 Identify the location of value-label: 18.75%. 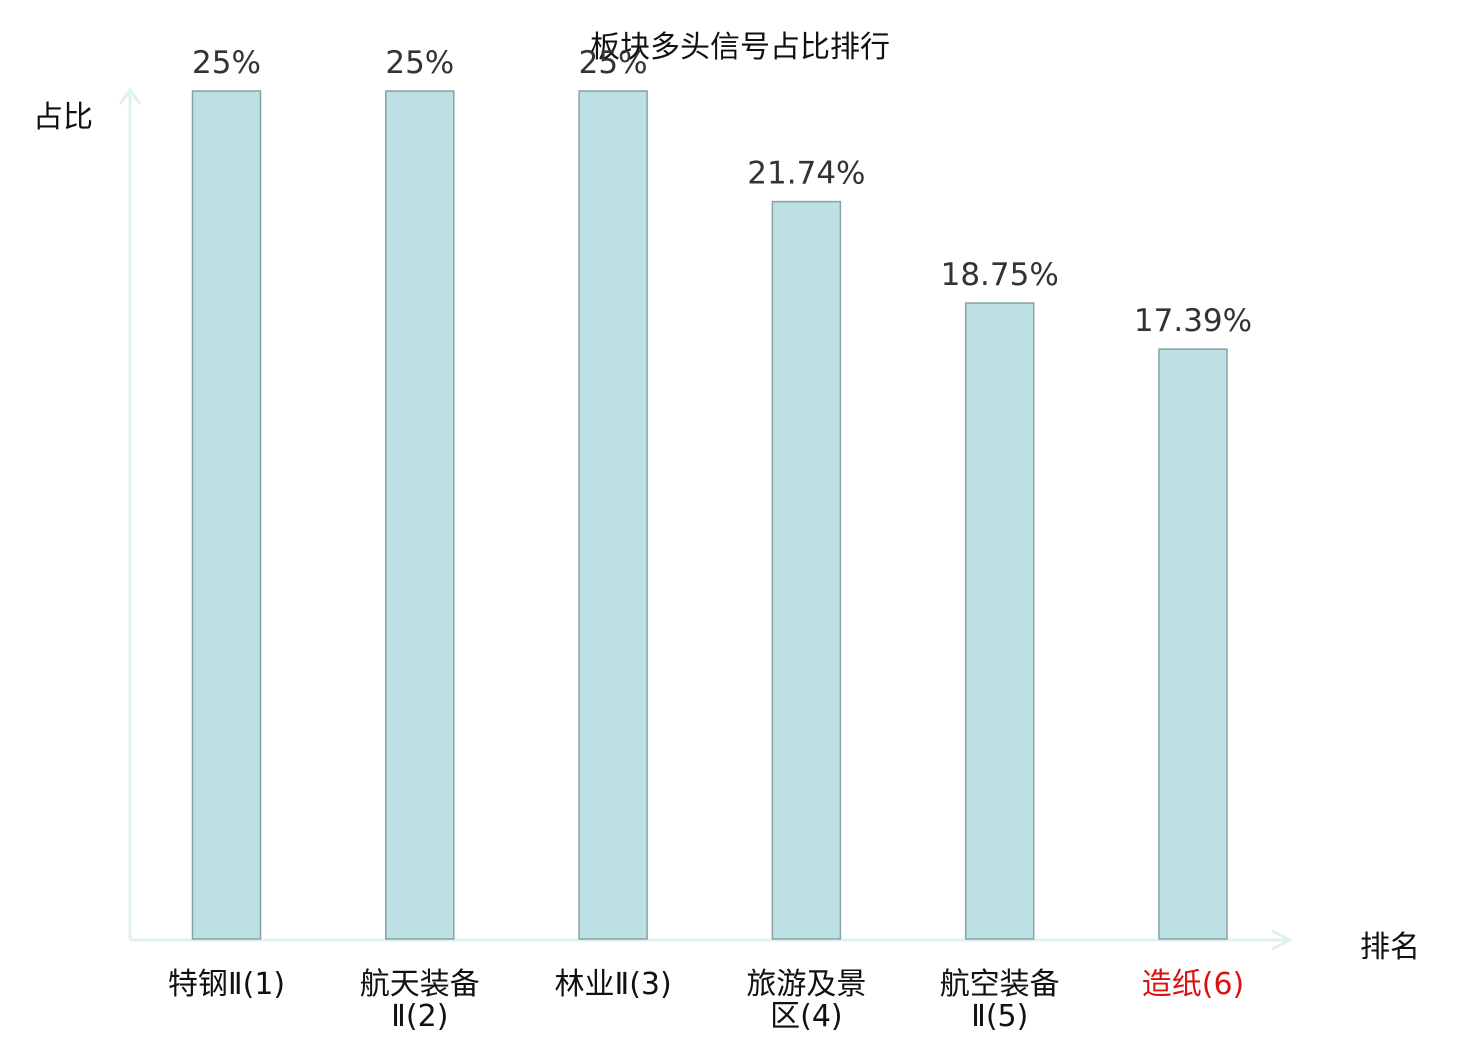
(1000, 275).